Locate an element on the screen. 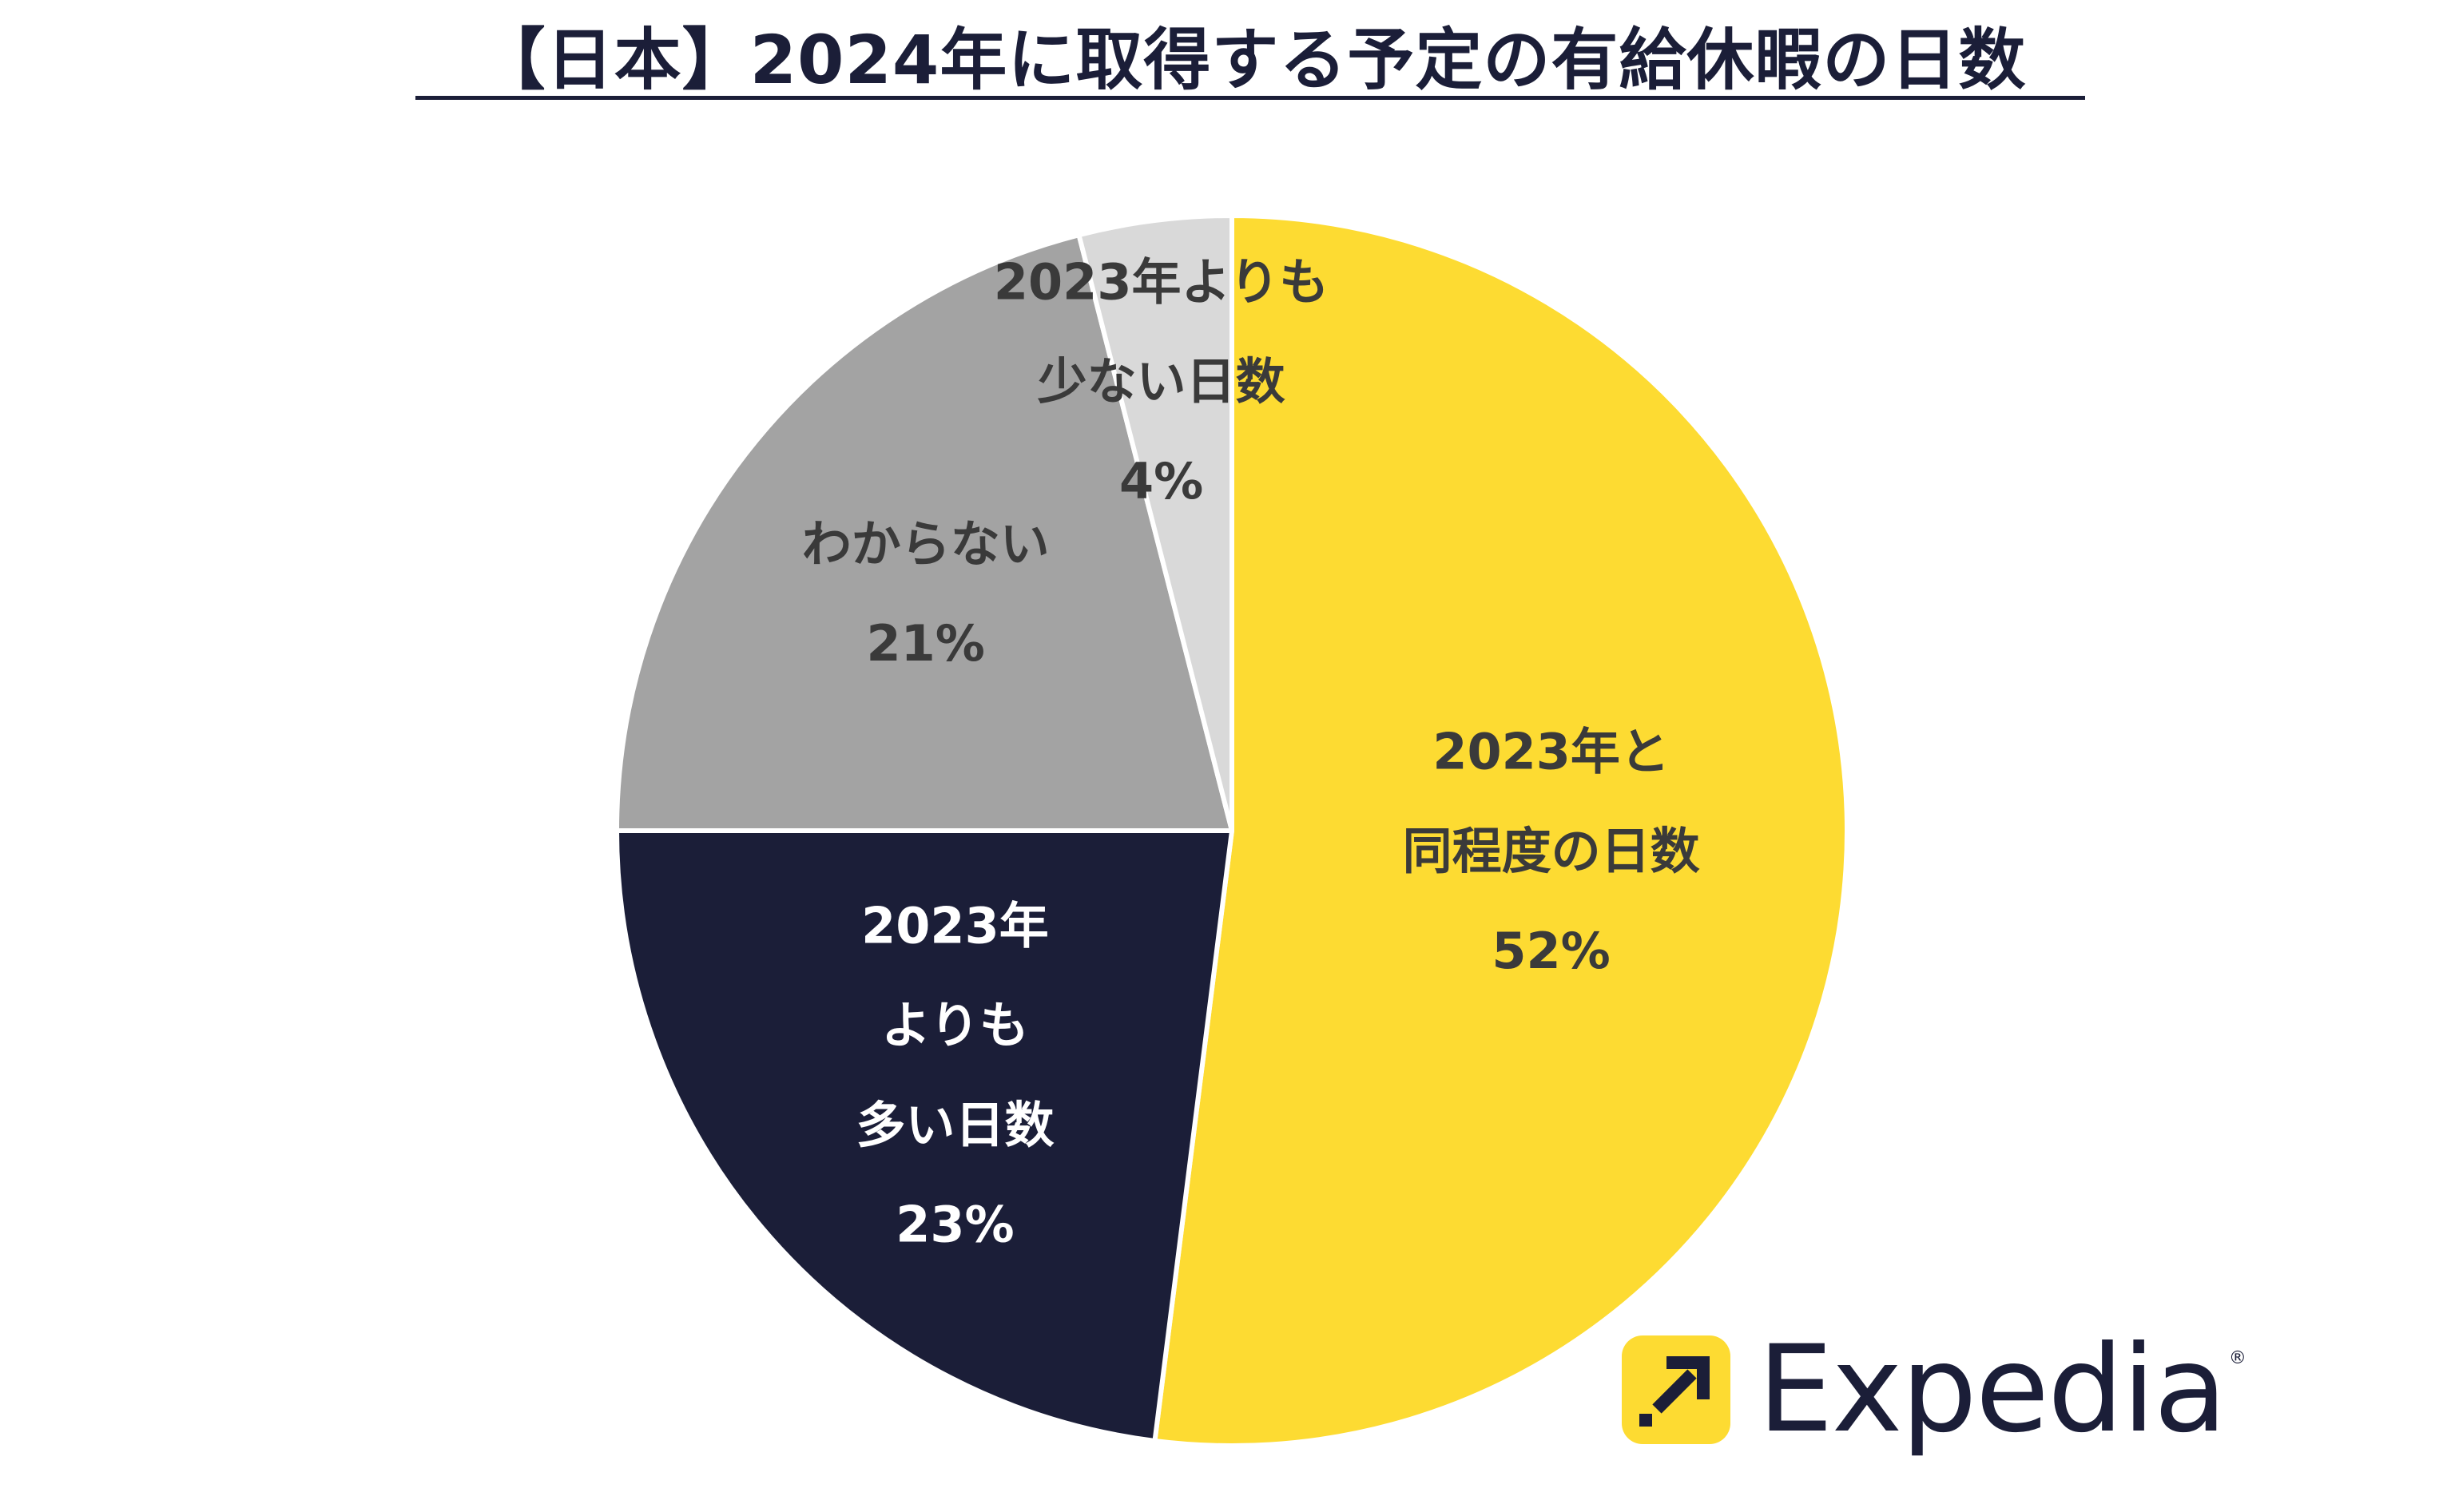 Image resolution: width=2451 pixels, height=1512 pixels. arrow-up-right-icon is located at coordinates (1676, 1389).